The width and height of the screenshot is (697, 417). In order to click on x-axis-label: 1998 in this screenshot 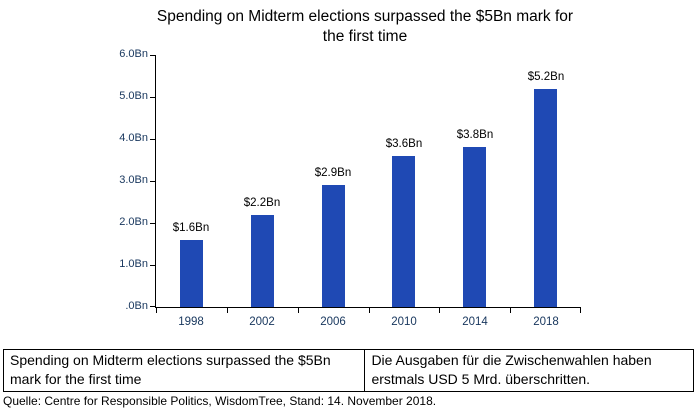, I will do `click(191, 322)`.